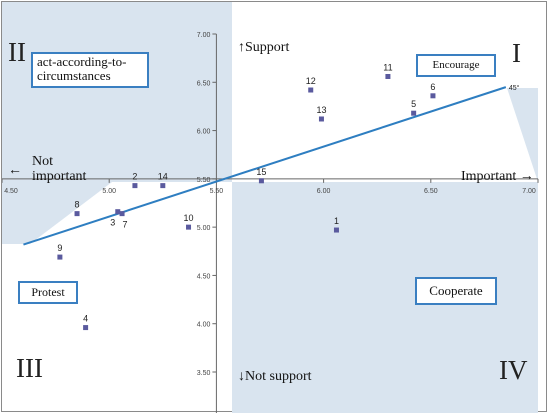 The height and width of the screenshot is (415, 550). Describe the element at coordinates (413, 104) in the screenshot. I see `data-point-label-5: 5` at that location.